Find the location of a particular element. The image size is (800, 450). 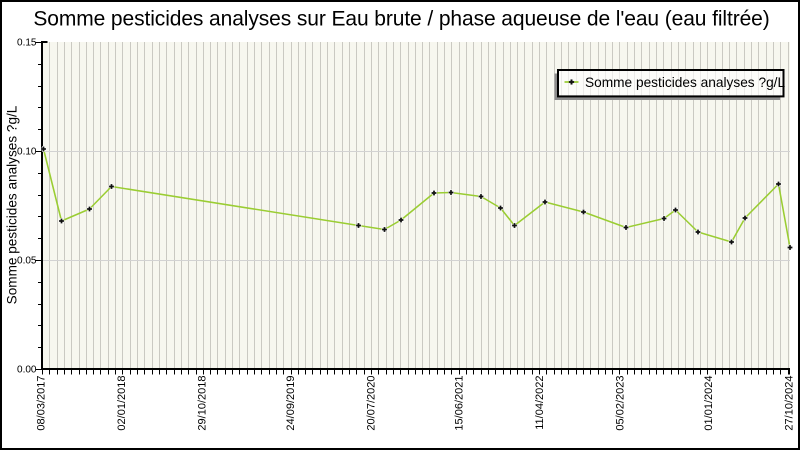

svg-text: 05/02/2023 is located at coordinates (621, 403).